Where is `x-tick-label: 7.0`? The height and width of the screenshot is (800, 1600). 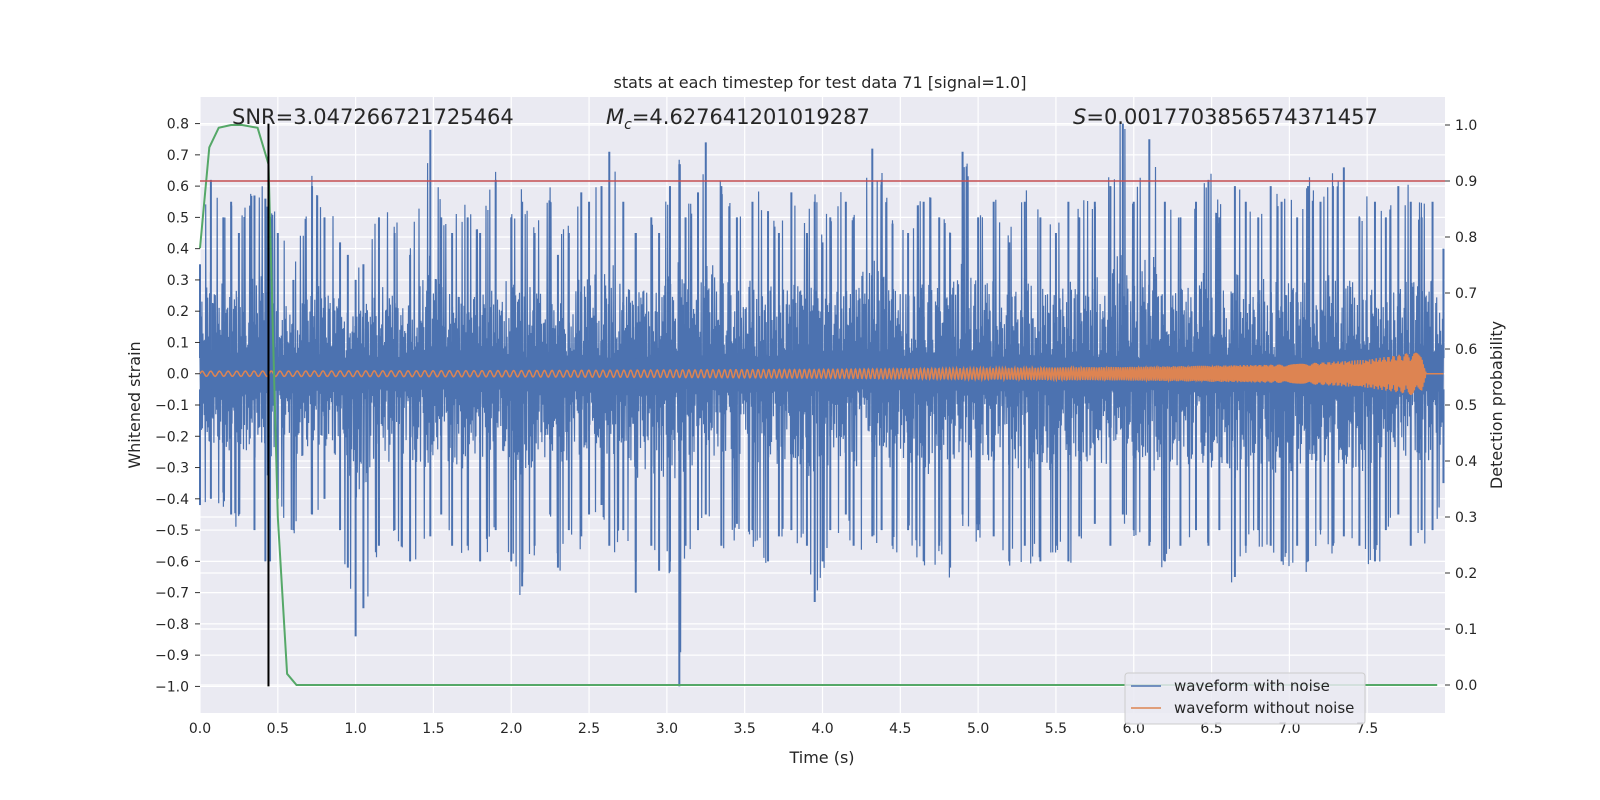 x-tick-label: 7.0 is located at coordinates (1289, 729).